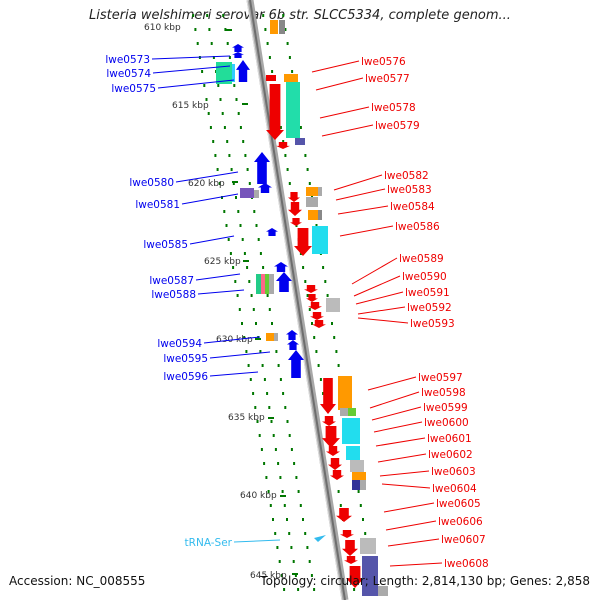 The width and height of the screenshot is (600, 600). Describe the element at coordinates (446, 423) in the screenshot. I see `gene-label-text: lwe0600` at that location.